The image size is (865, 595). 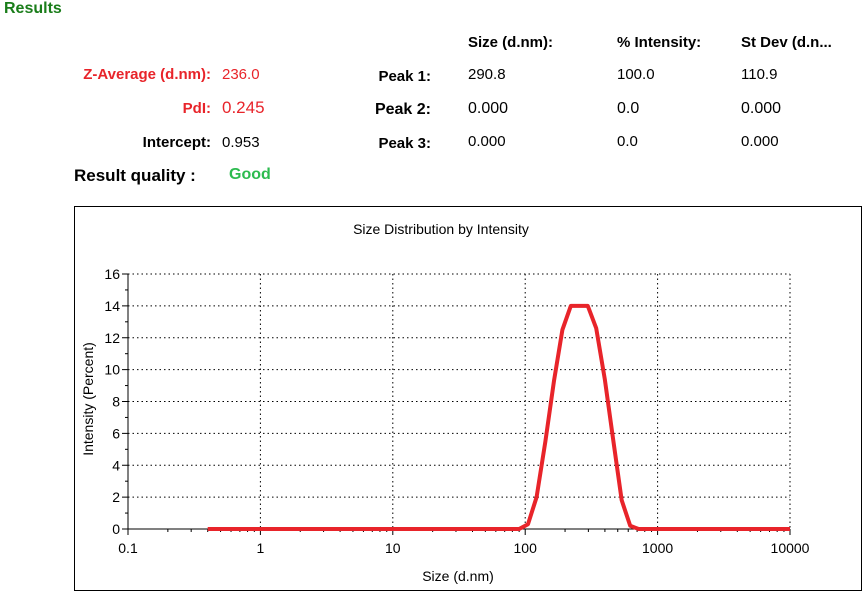 I want to click on chart-title: Size Distribution by Intensity, so click(x=441, y=229).